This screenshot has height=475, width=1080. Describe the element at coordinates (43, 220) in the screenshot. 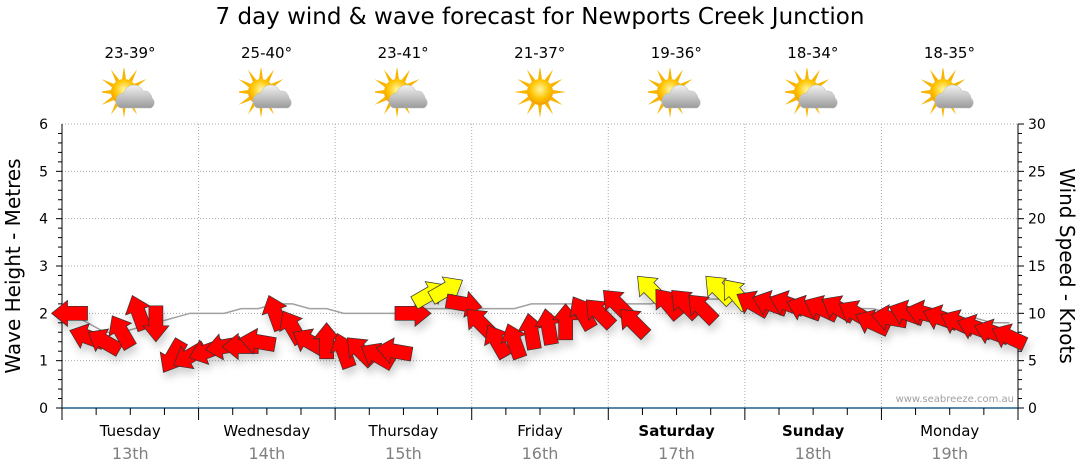

I see `y-tick-label: 4` at that location.